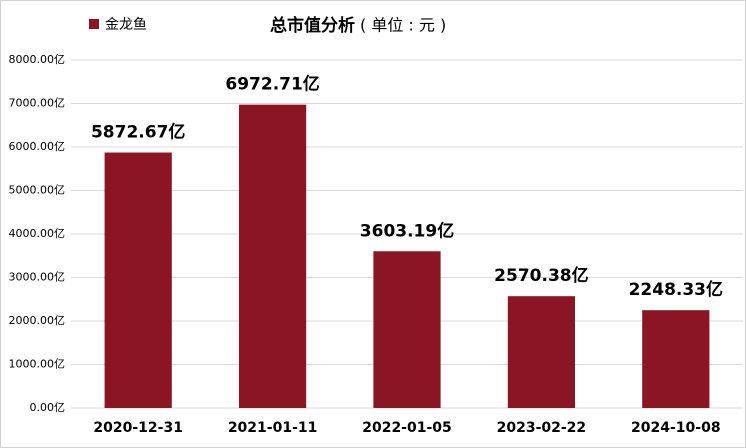 This screenshot has height=448, width=746. Describe the element at coordinates (37, 59) in the screenshot. I see `y-tick-label: 8000.00亿` at that location.